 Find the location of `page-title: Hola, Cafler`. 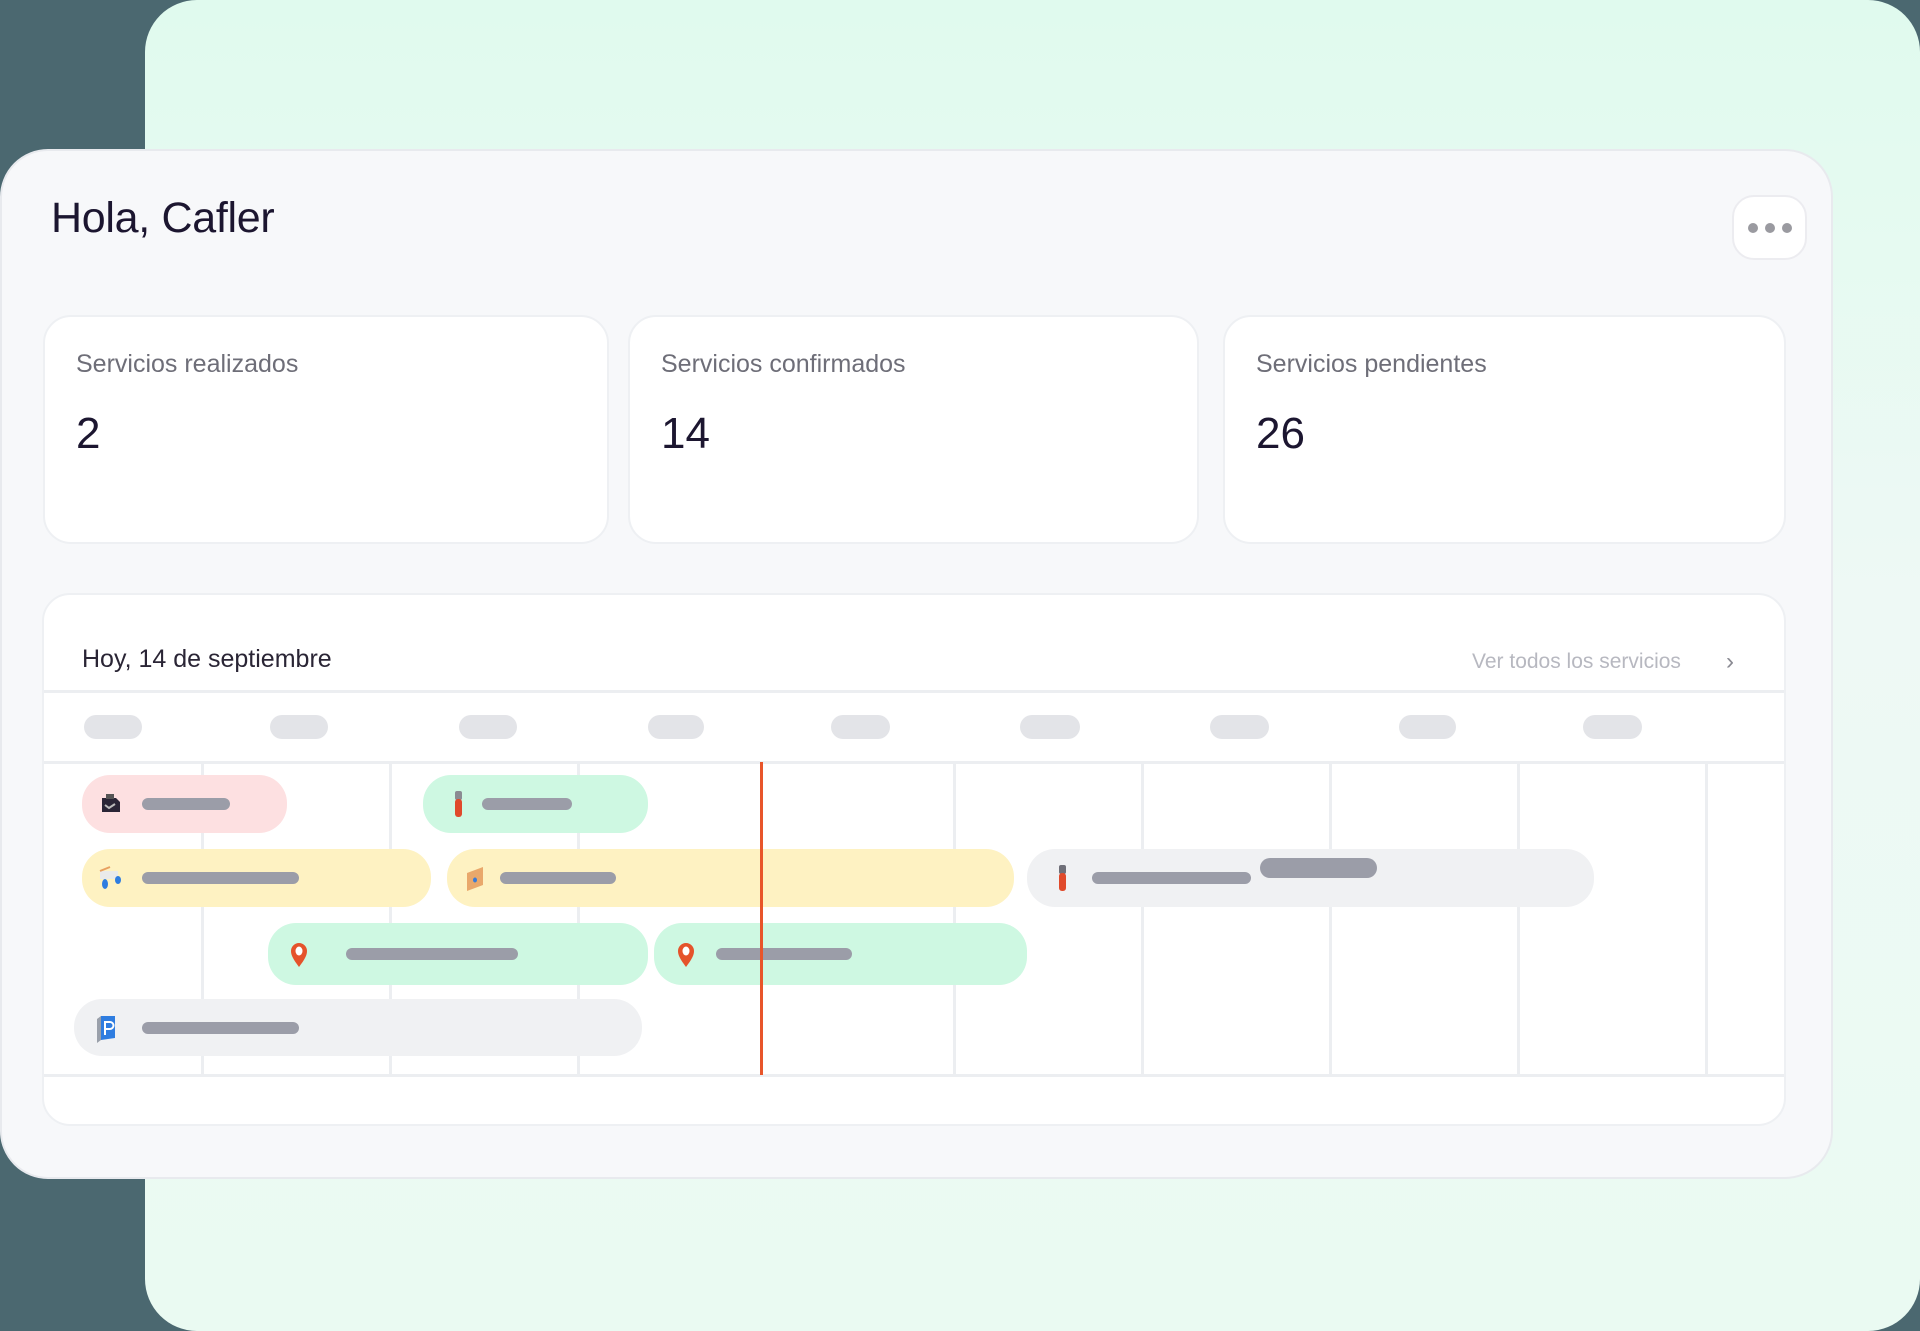

page-title: Hola, Cafler is located at coordinates (163, 218).